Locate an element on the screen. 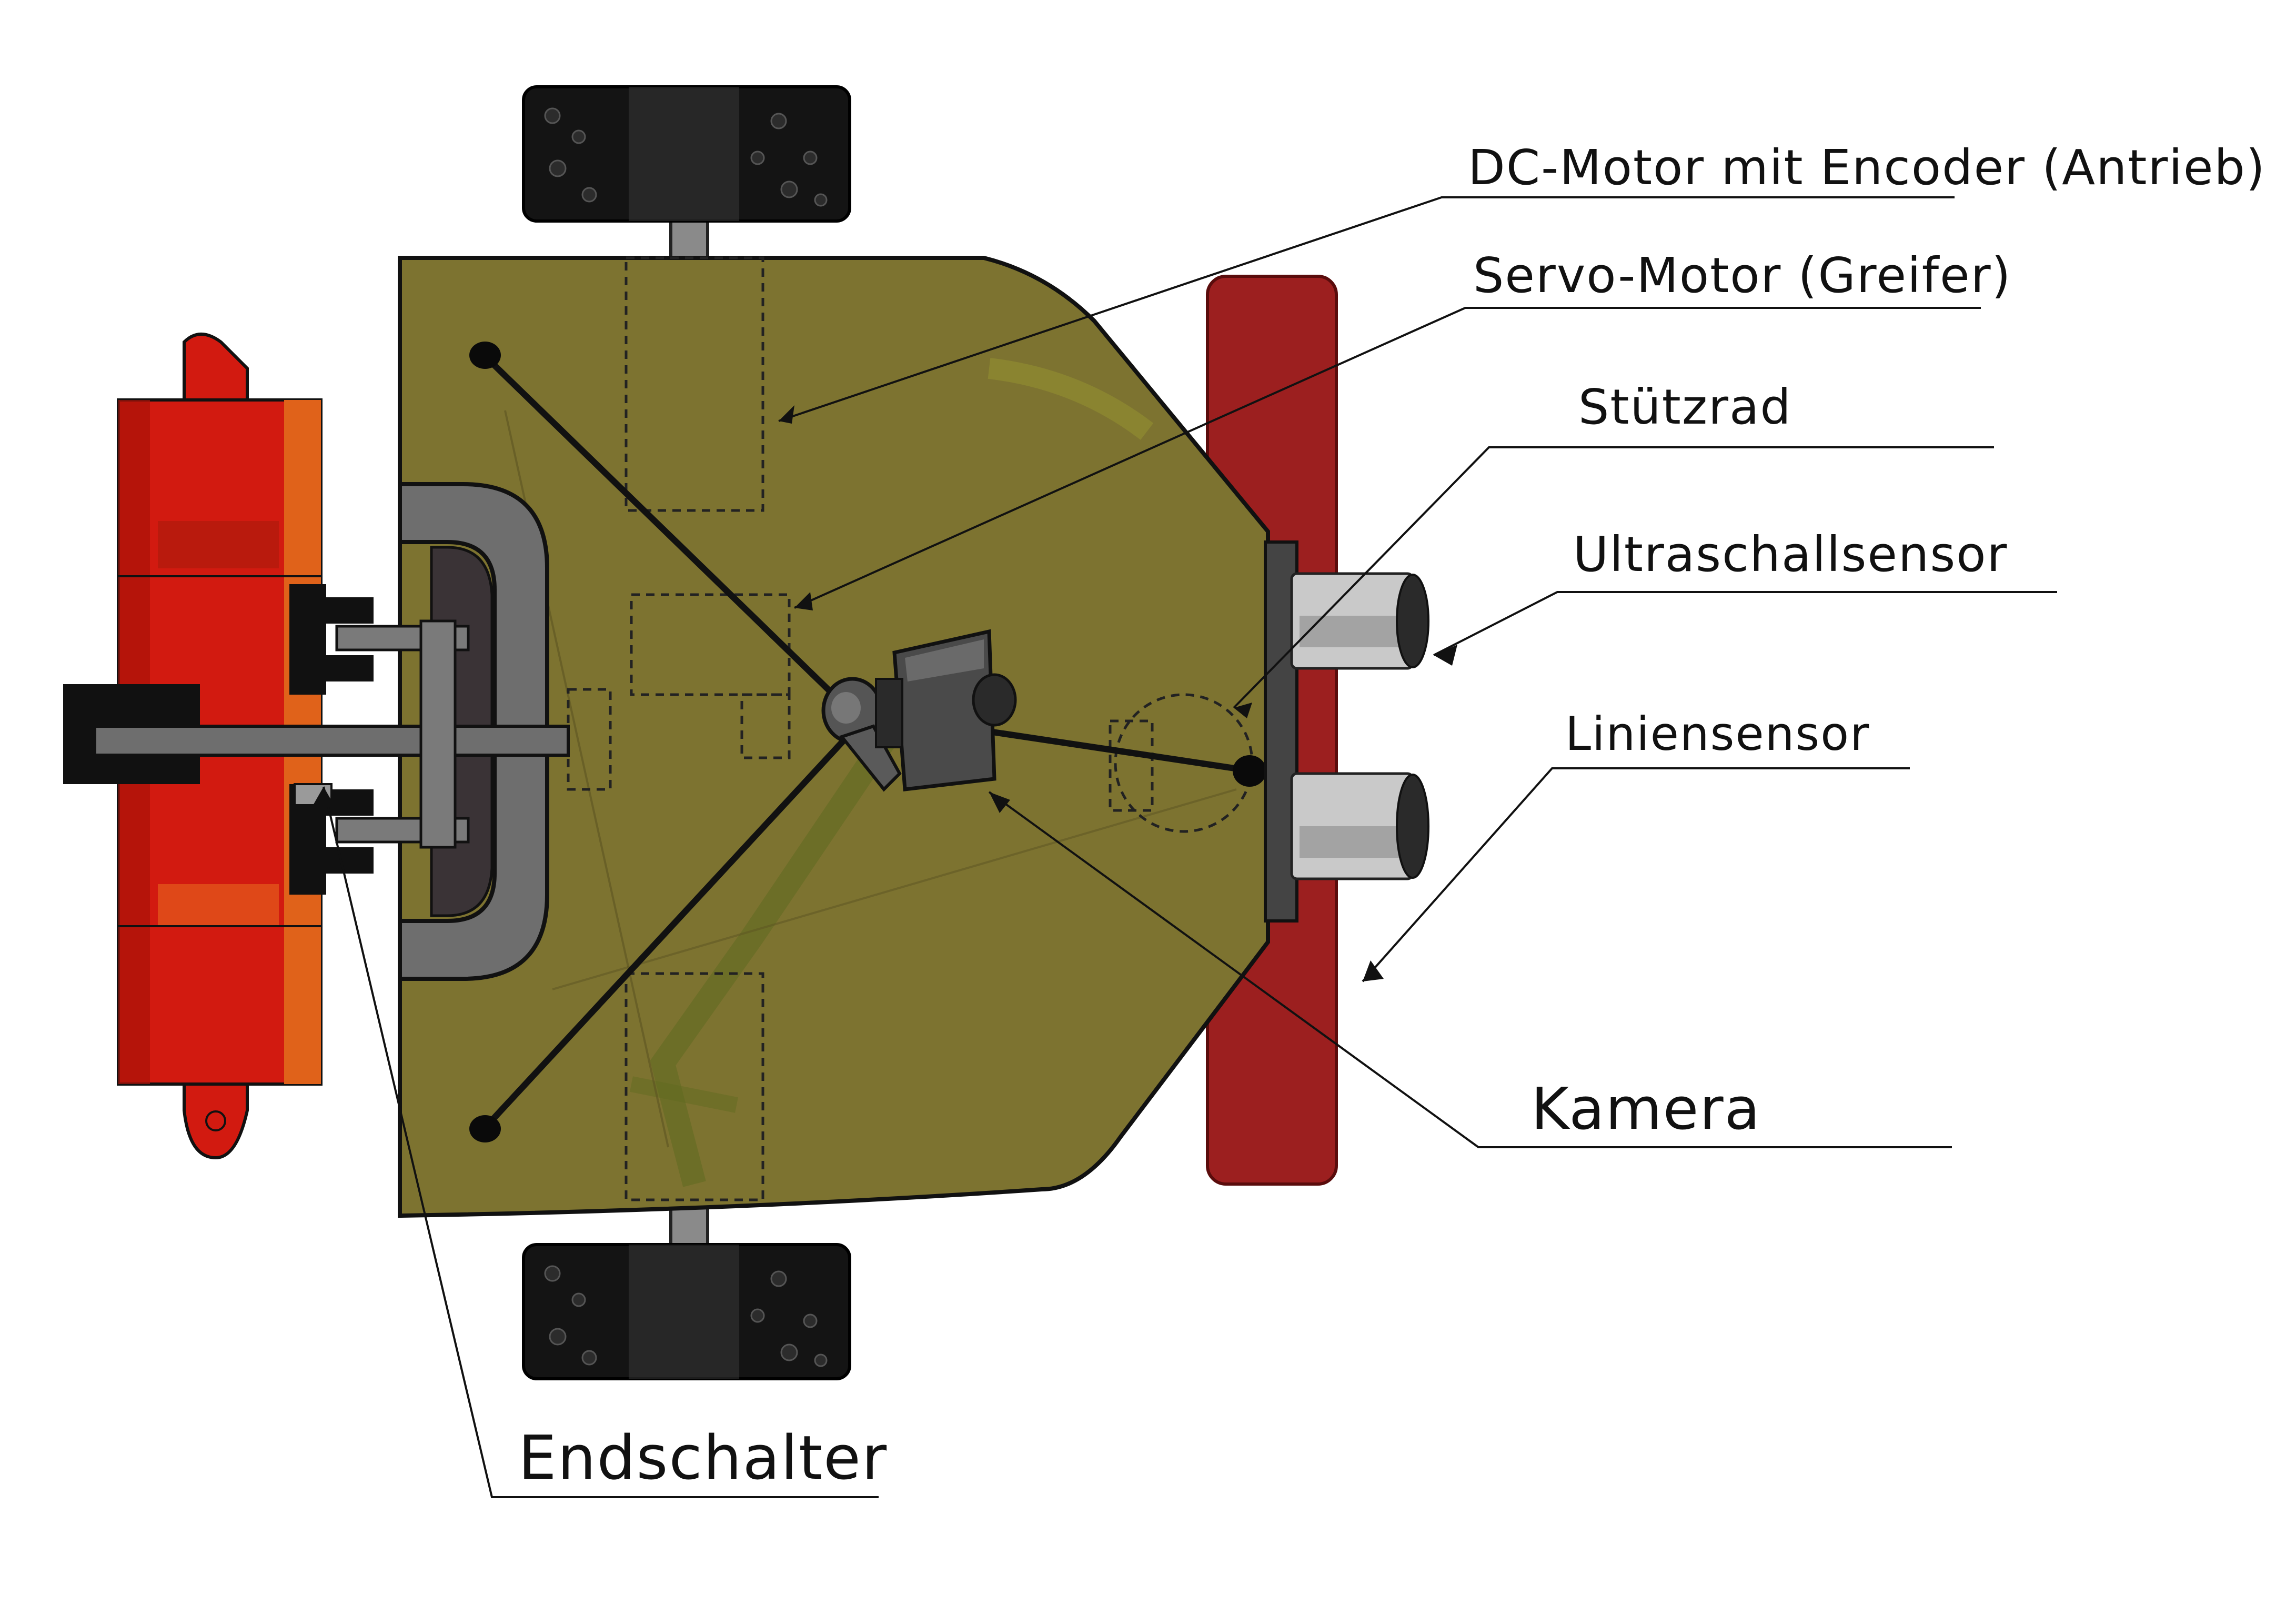 This screenshot has height=1624, width=2296. ultrasonic-sensor is located at coordinates (1359, 621).